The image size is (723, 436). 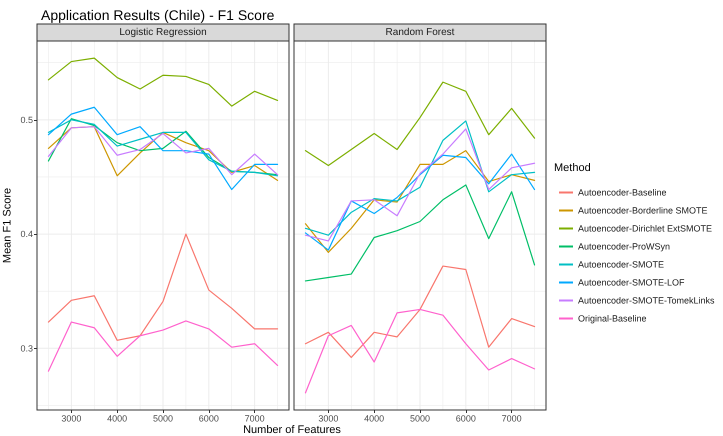 I want to click on chart-subtitle: Random Forest, so click(x=420, y=32).